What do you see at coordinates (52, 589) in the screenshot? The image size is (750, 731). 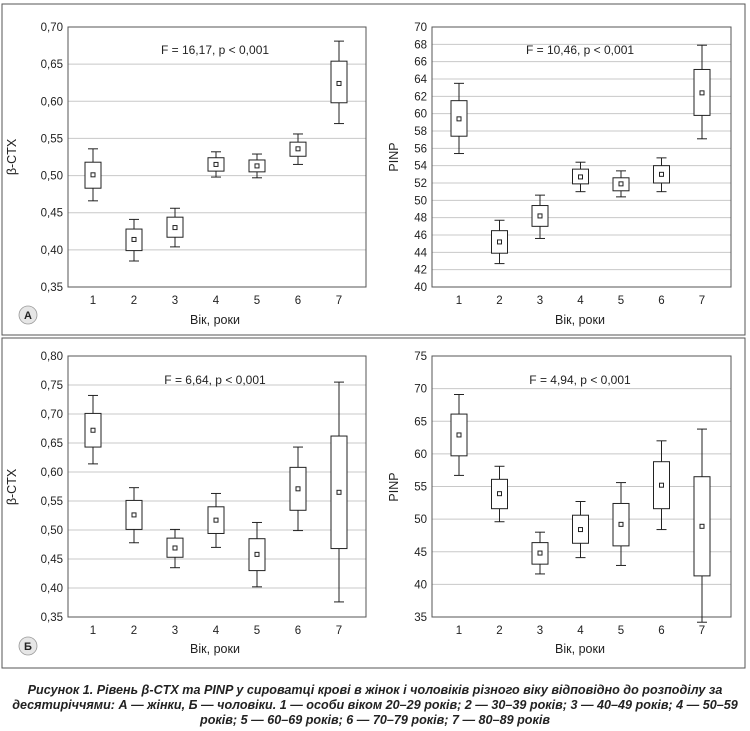 I see `chart-3-ytick-label: 0,40` at bounding box center [52, 589].